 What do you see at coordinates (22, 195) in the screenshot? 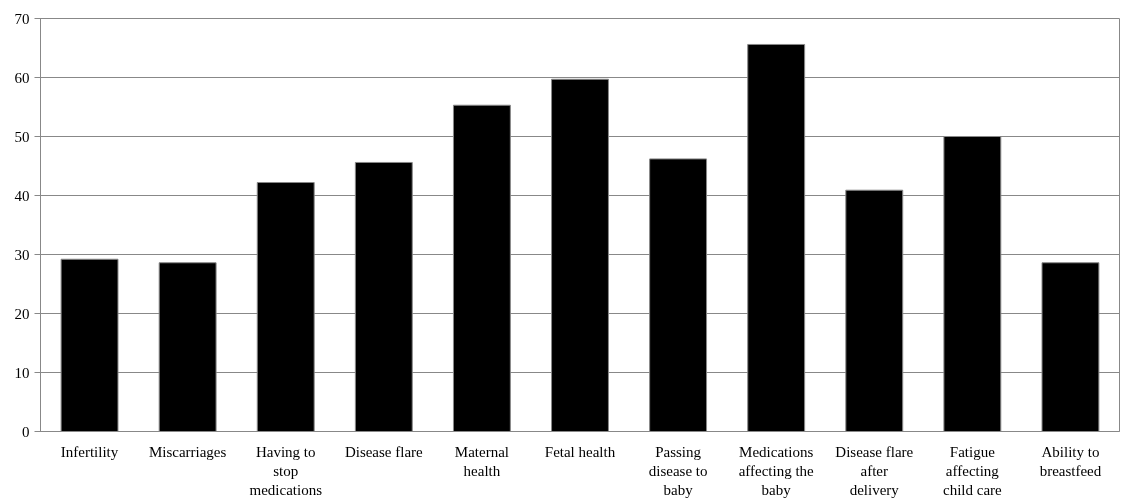
I see `y-tick-label: 40` at bounding box center [22, 195].